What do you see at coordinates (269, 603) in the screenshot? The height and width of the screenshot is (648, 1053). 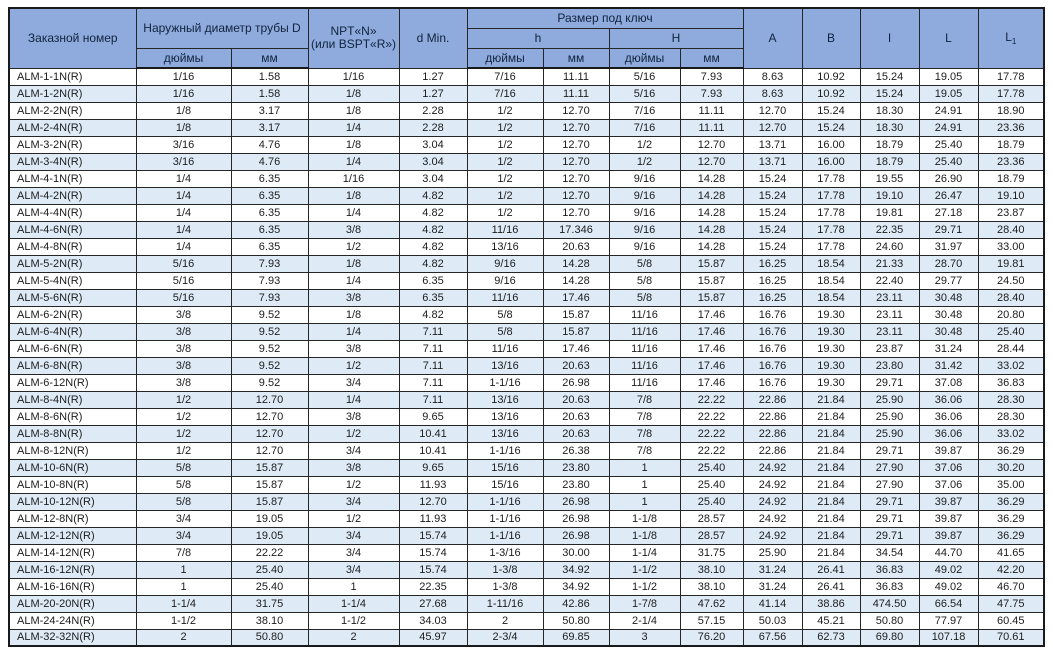 I see `dimension-value-cell: 31.75` at bounding box center [269, 603].